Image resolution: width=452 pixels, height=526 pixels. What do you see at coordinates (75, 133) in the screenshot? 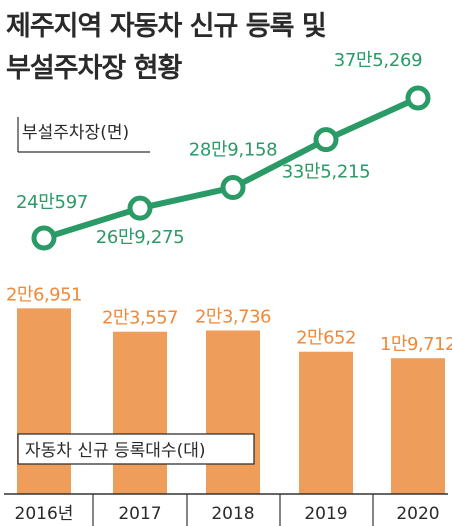
I see `line-legend-label: 부설주차장(면)` at bounding box center [75, 133].